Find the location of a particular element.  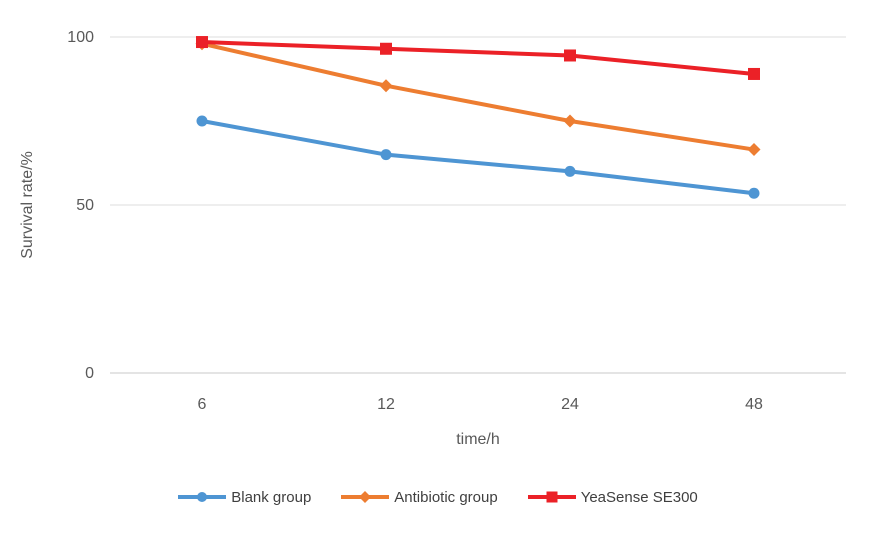

series-line-yeasense-se300 is located at coordinates (478, 58).